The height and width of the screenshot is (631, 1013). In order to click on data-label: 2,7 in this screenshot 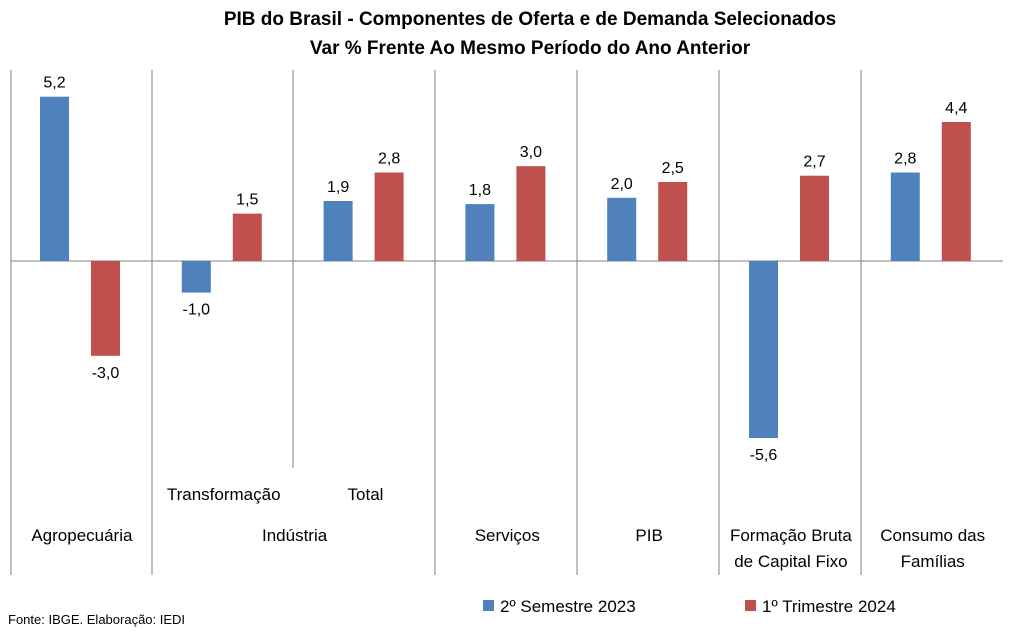, I will do `click(814, 162)`.